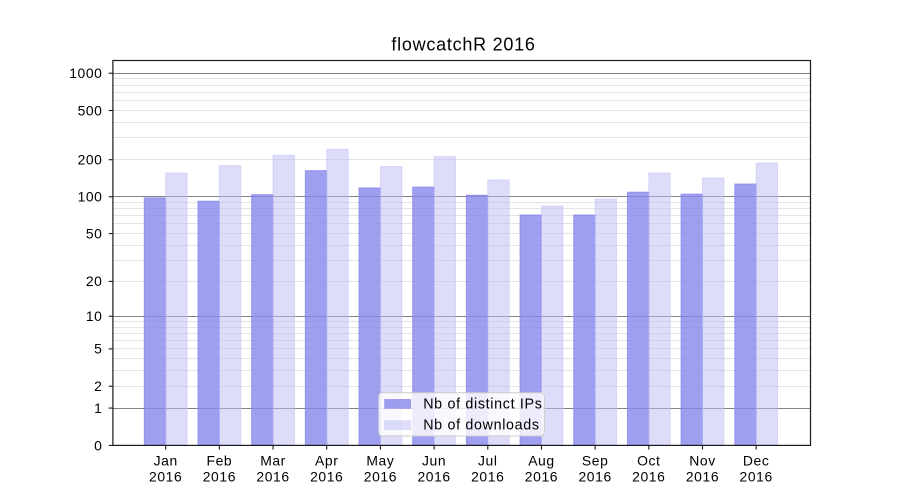  What do you see at coordinates (434, 460) in the screenshot?
I see `svg-text: Jun` at bounding box center [434, 460].